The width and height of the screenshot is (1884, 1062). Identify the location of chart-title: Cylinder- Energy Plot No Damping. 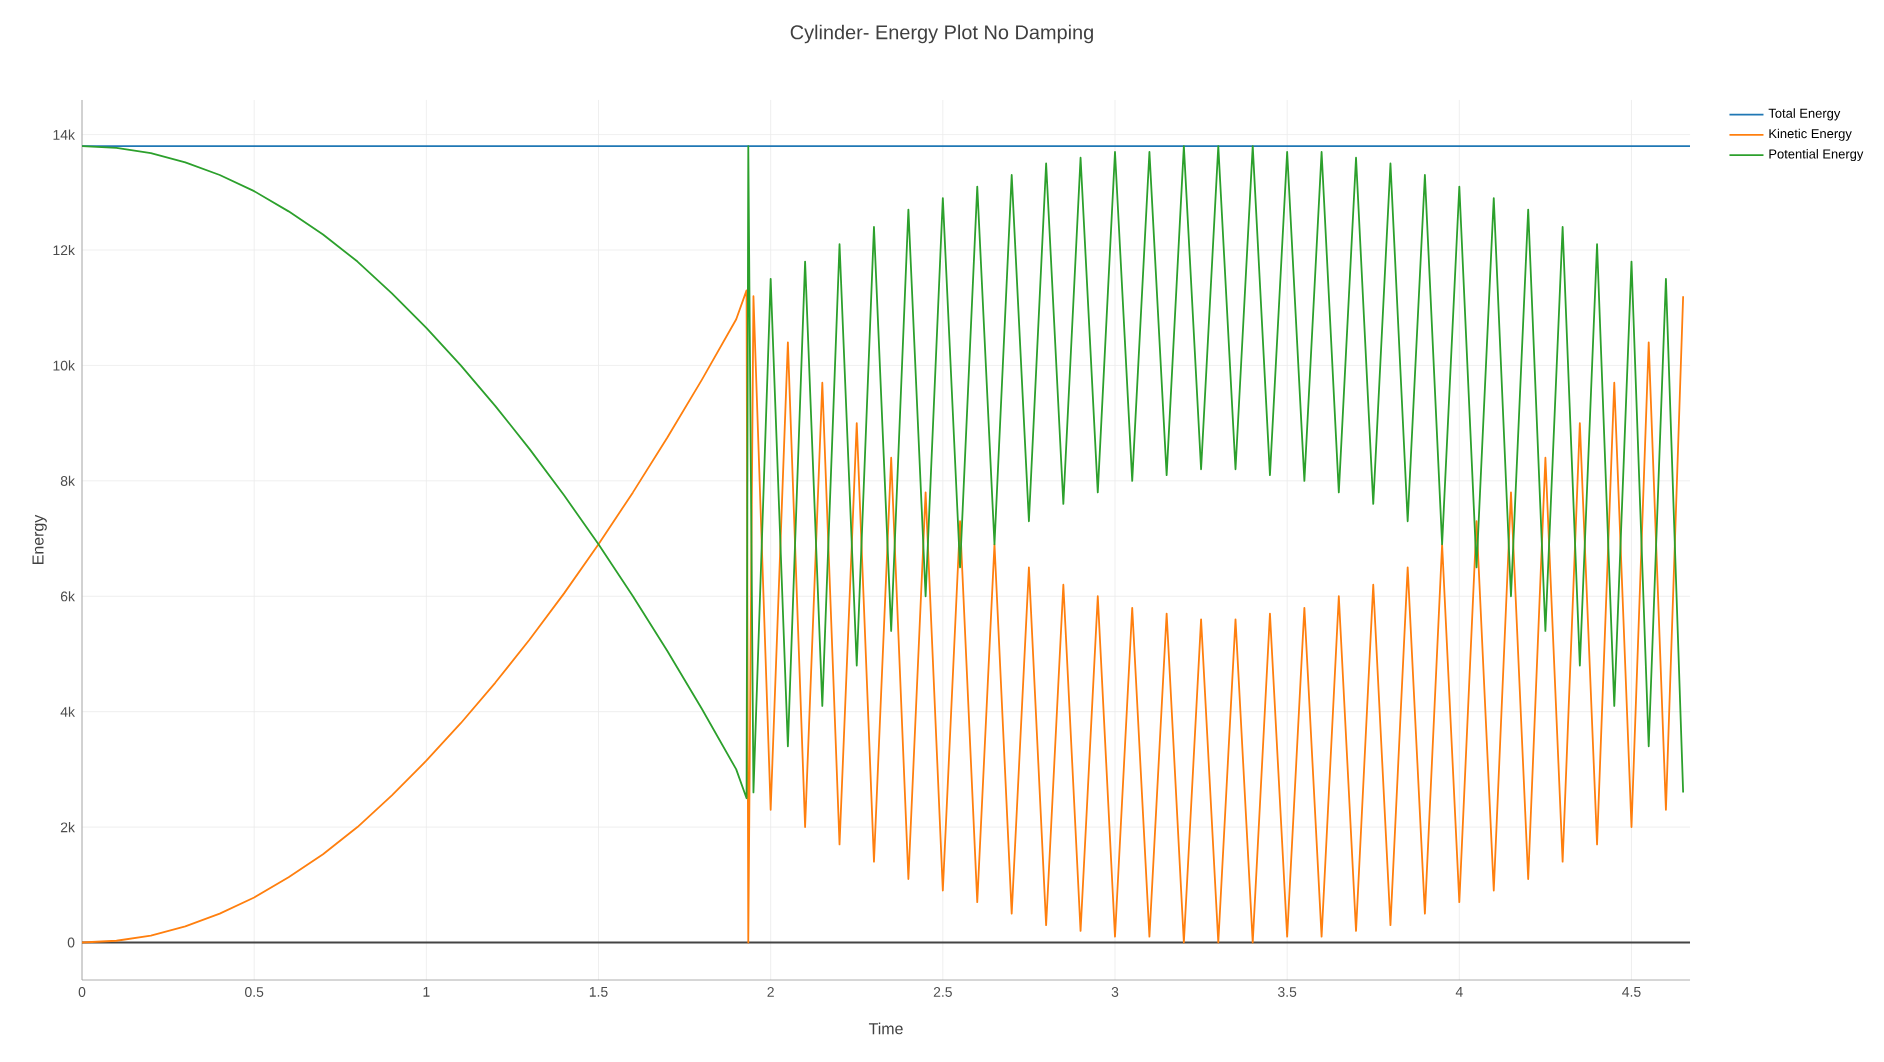
(941, 34).